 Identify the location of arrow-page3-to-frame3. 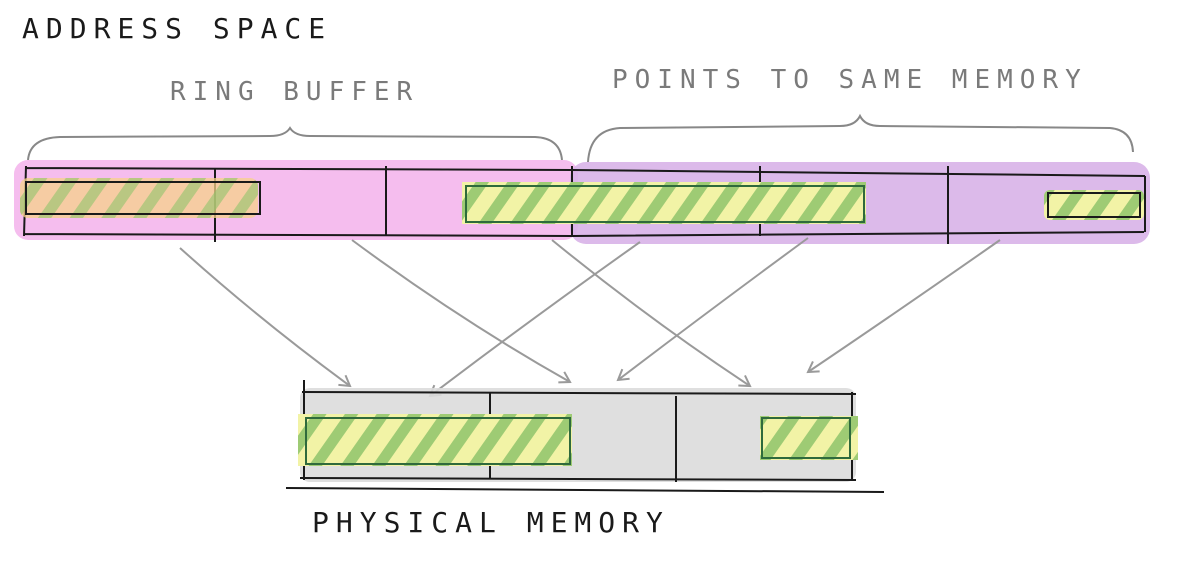
(651, 313).